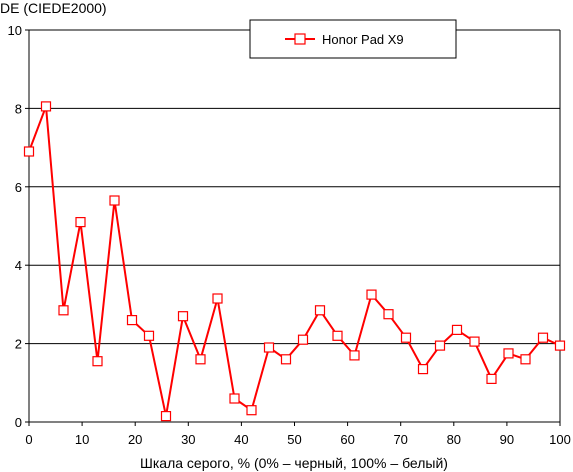 The image size is (573, 472). What do you see at coordinates (507, 439) in the screenshot?
I see `x-tick-label: 90` at bounding box center [507, 439].